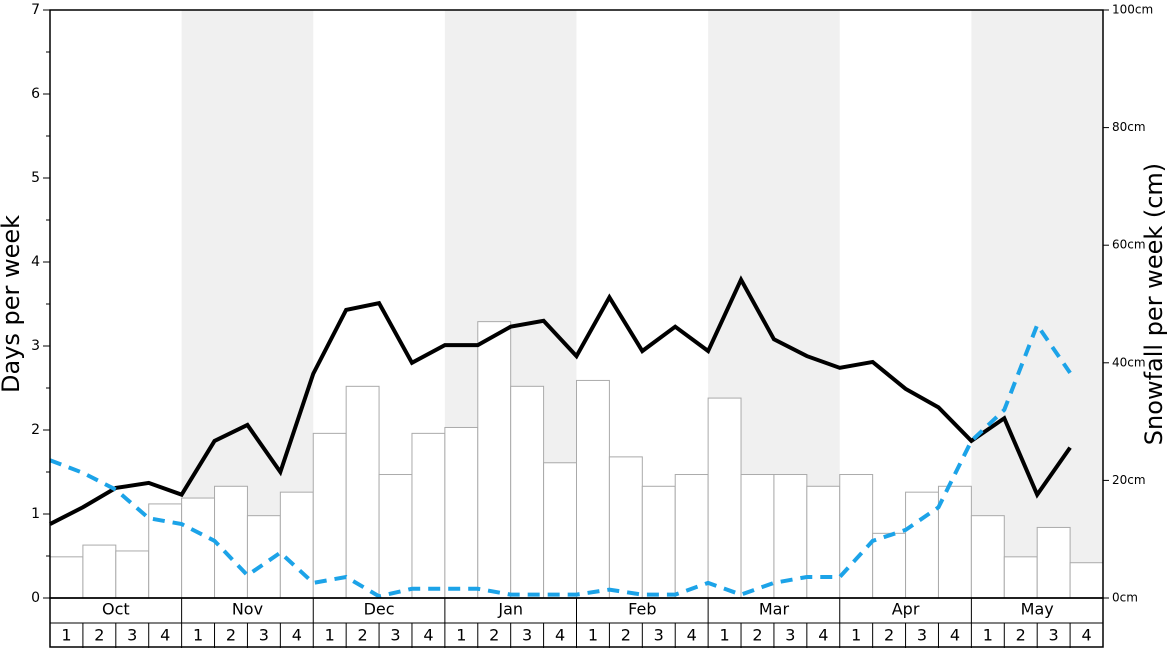 Image resolution: width=1168 pixels, height=648 pixels. I want to click on y2-tick-label: 40cm, so click(1129, 362).